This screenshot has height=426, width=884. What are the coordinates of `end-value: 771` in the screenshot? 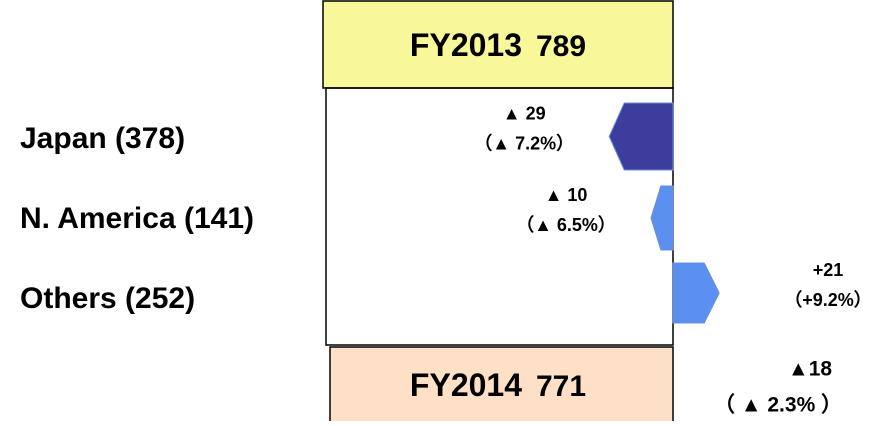 It's located at (561, 386).